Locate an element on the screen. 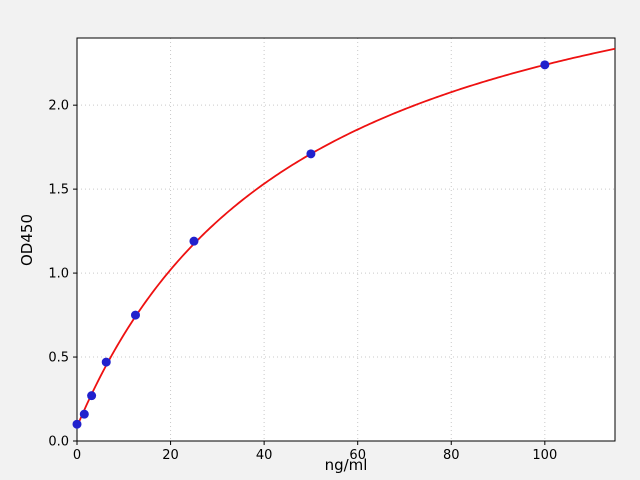 The image size is (640, 480). x-tick-label: 60 is located at coordinates (357, 455).